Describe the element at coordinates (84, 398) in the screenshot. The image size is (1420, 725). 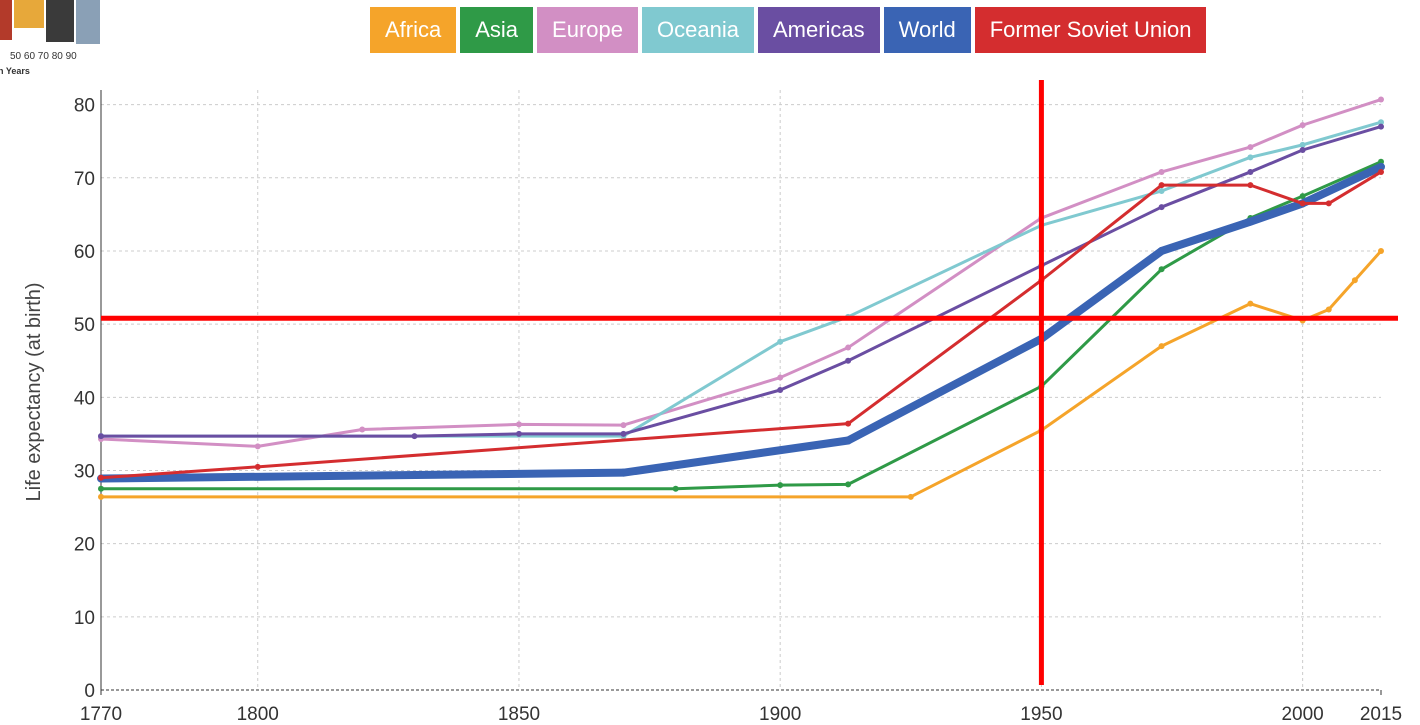
I see `y-tick-label: 40` at that location.